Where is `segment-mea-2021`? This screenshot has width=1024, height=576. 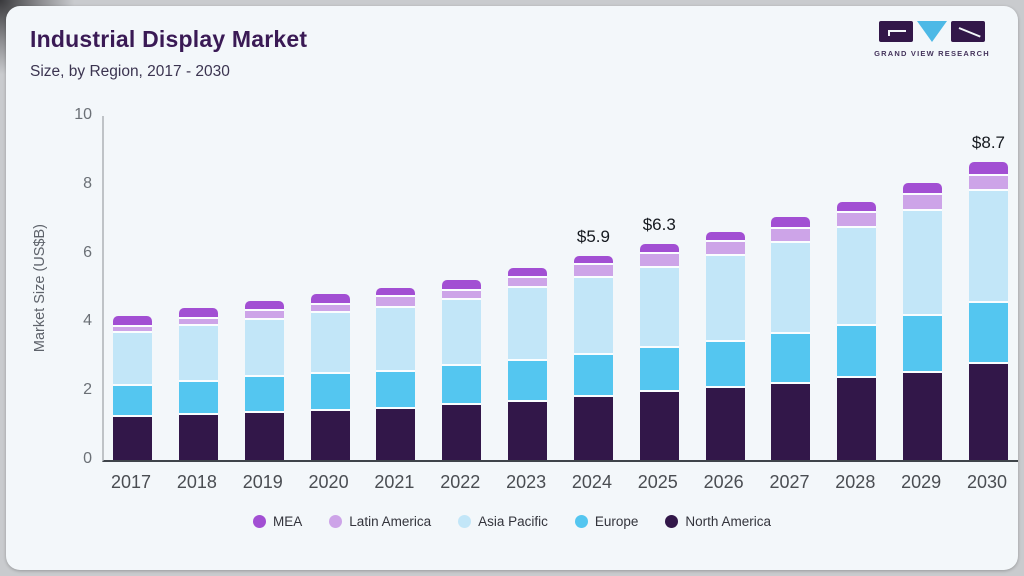
segment-mea-2021 is located at coordinates (396, 292).